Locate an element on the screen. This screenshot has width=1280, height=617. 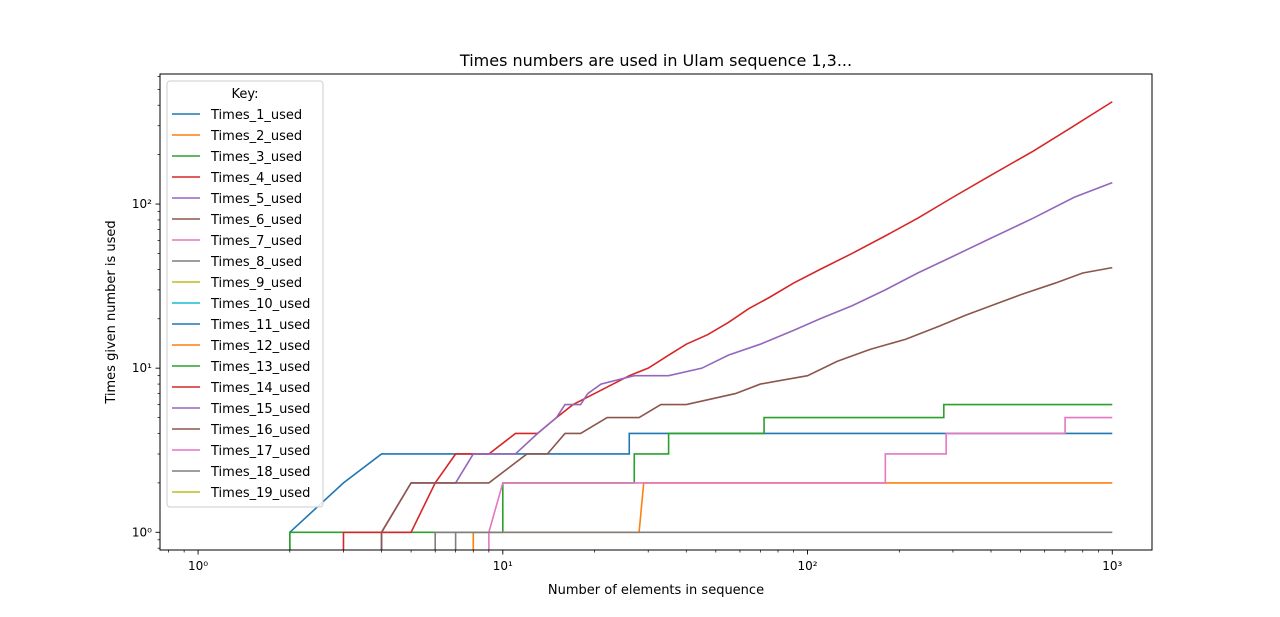
x-tick-label: 10¹ is located at coordinates (503, 566).